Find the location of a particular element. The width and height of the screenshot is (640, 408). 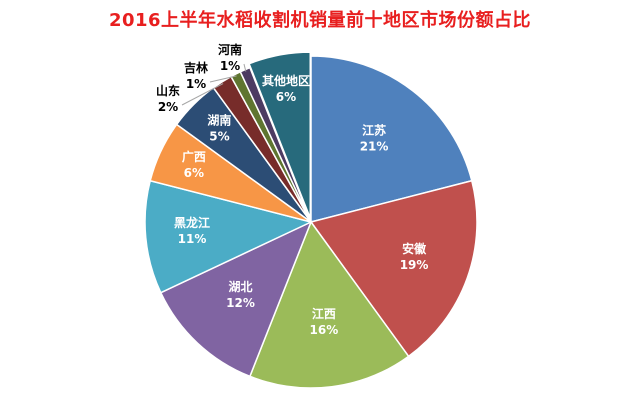

slice-label-name-2: 安徽 is located at coordinates (414, 248).